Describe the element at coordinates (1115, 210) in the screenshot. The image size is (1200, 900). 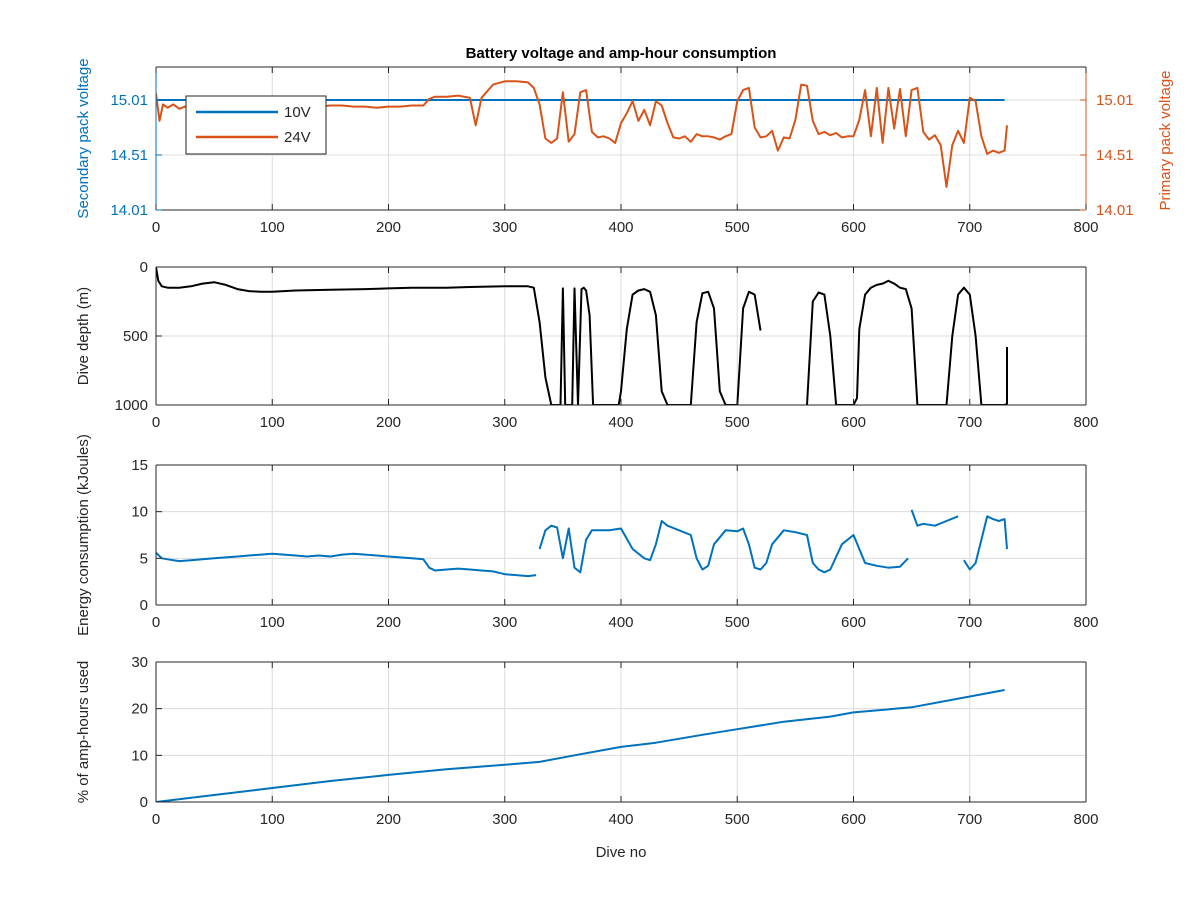
I see `y-tick-label-right: 14.01` at that location.